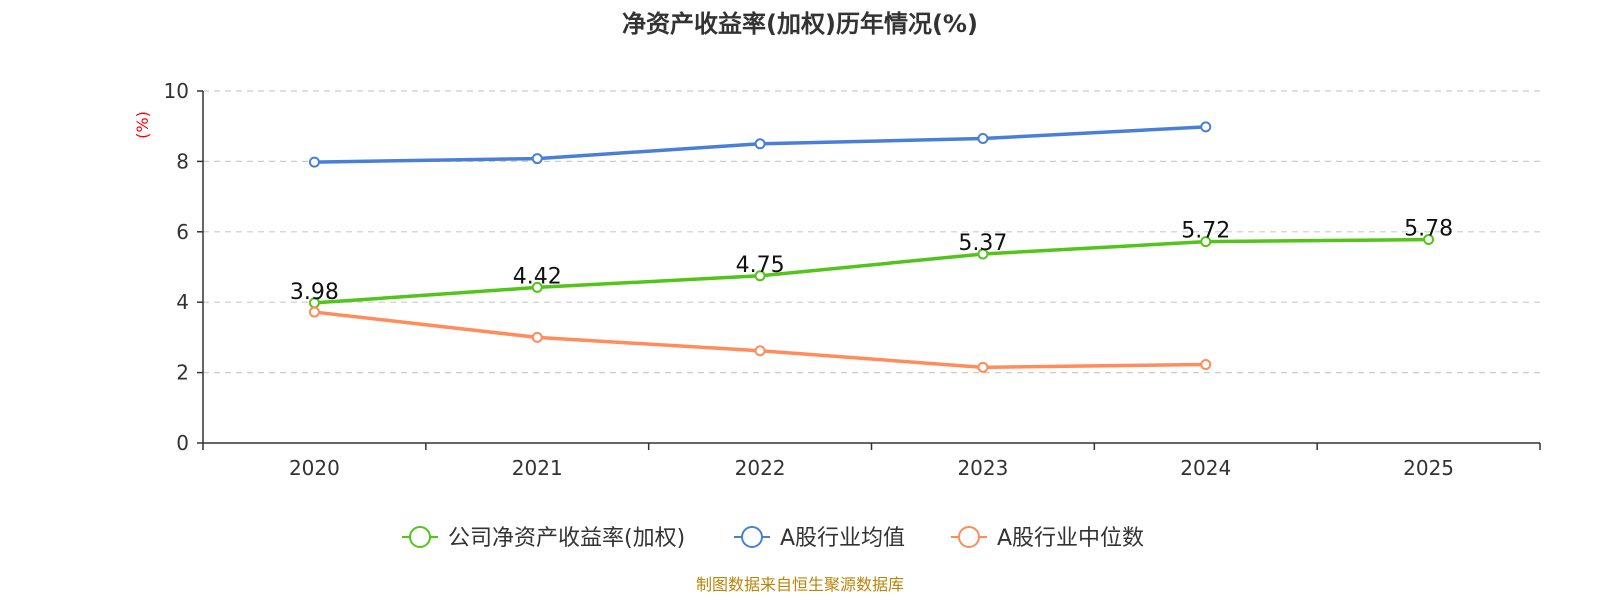 Image resolution: width=1600 pixels, height=600 pixels. Describe the element at coordinates (182, 161) in the screenshot. I see `y-tick-label: 8` at that location.